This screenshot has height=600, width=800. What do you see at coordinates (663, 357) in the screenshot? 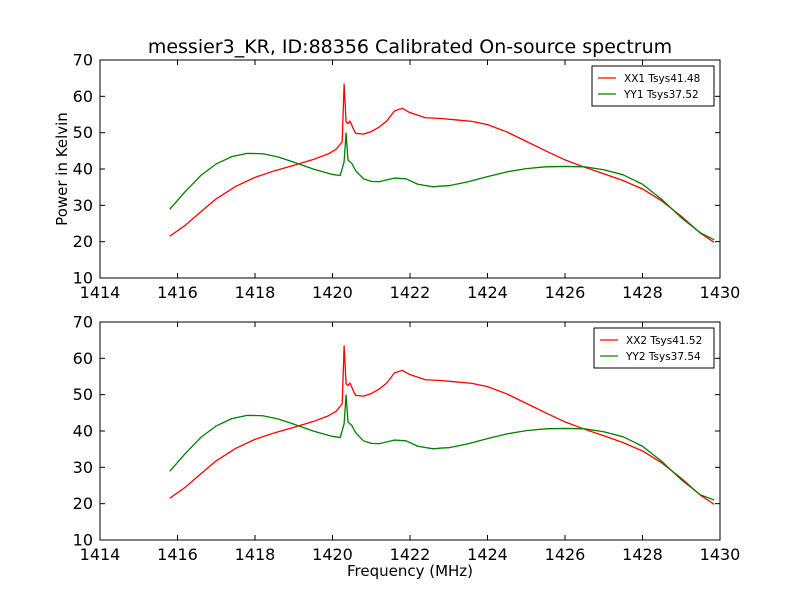
I see `legend-label: YY2 Tsys37.54` at bounding box center [663, 357].